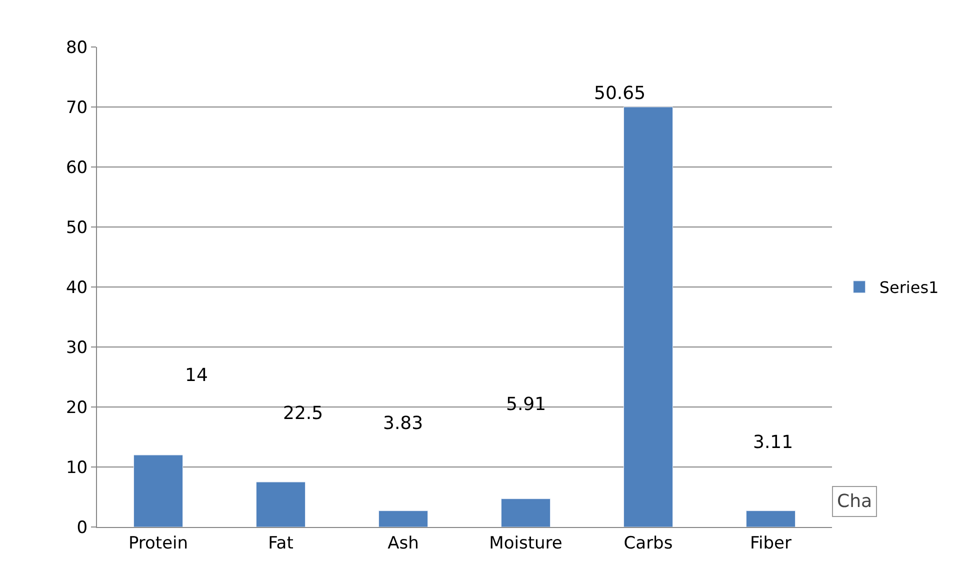  I want to click on y-tick-label: 50, so click(77, 228).